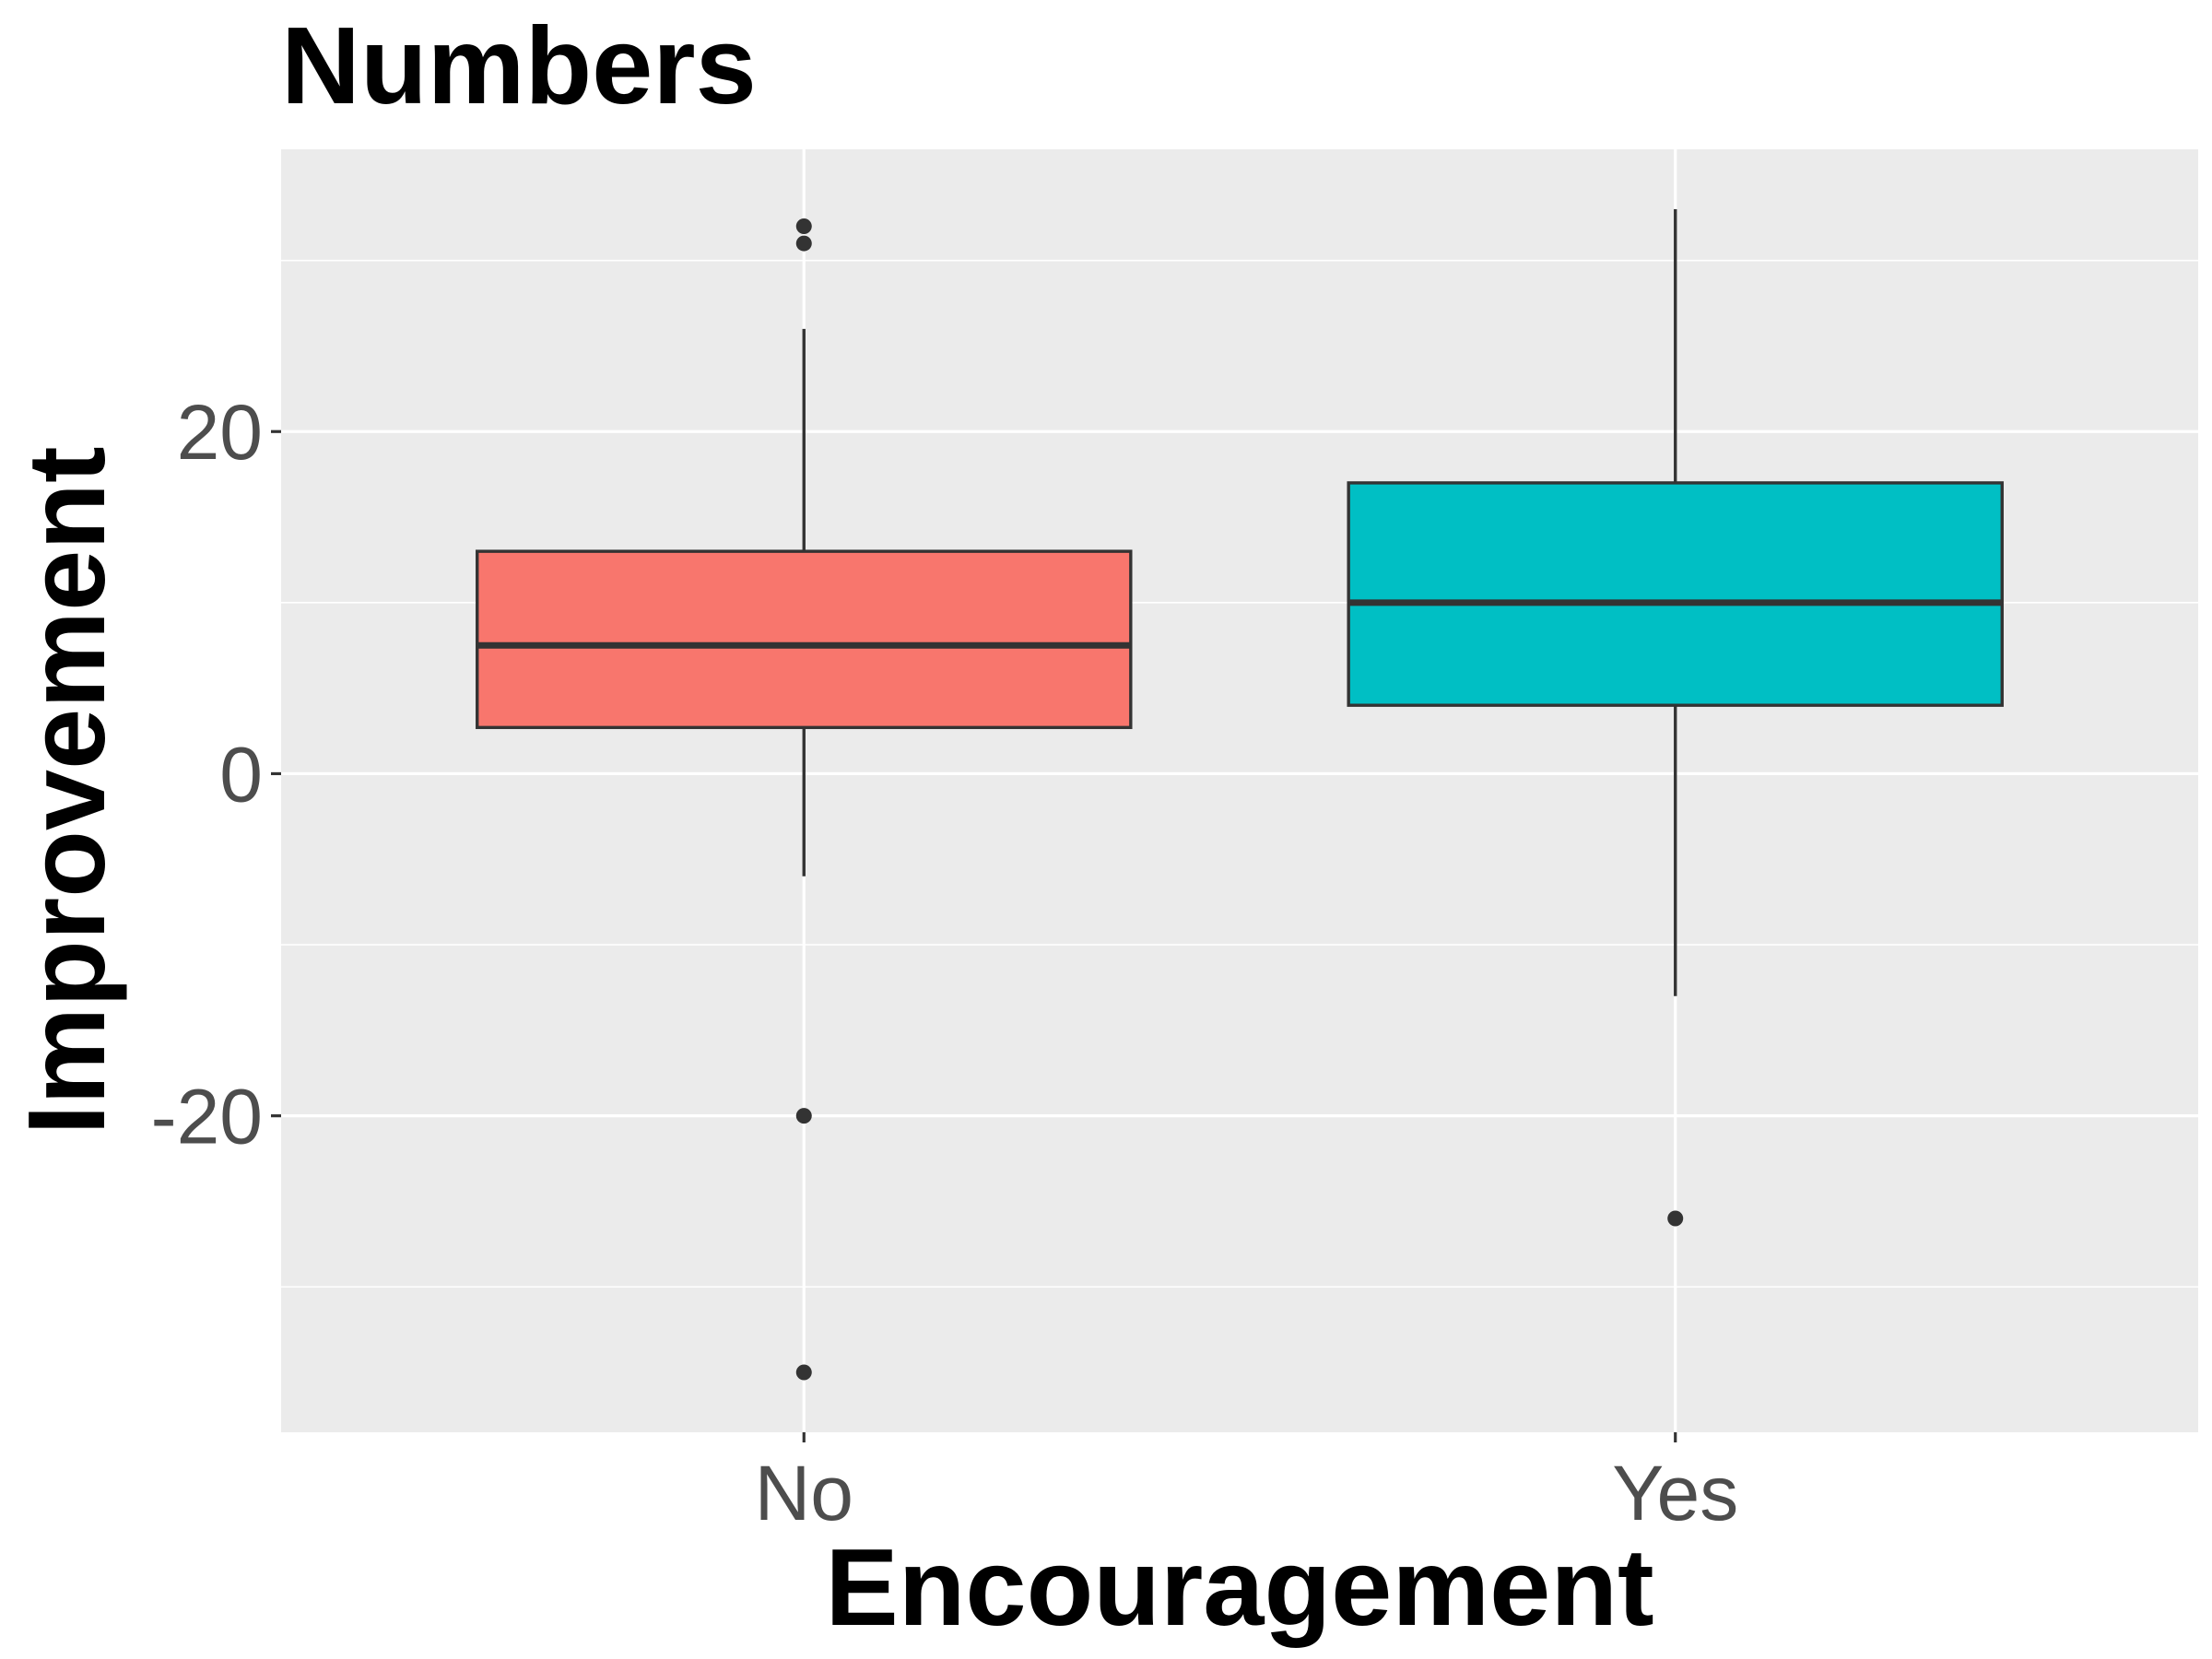  I want to click on y-axis-title: Improvement, so click(67, 790).